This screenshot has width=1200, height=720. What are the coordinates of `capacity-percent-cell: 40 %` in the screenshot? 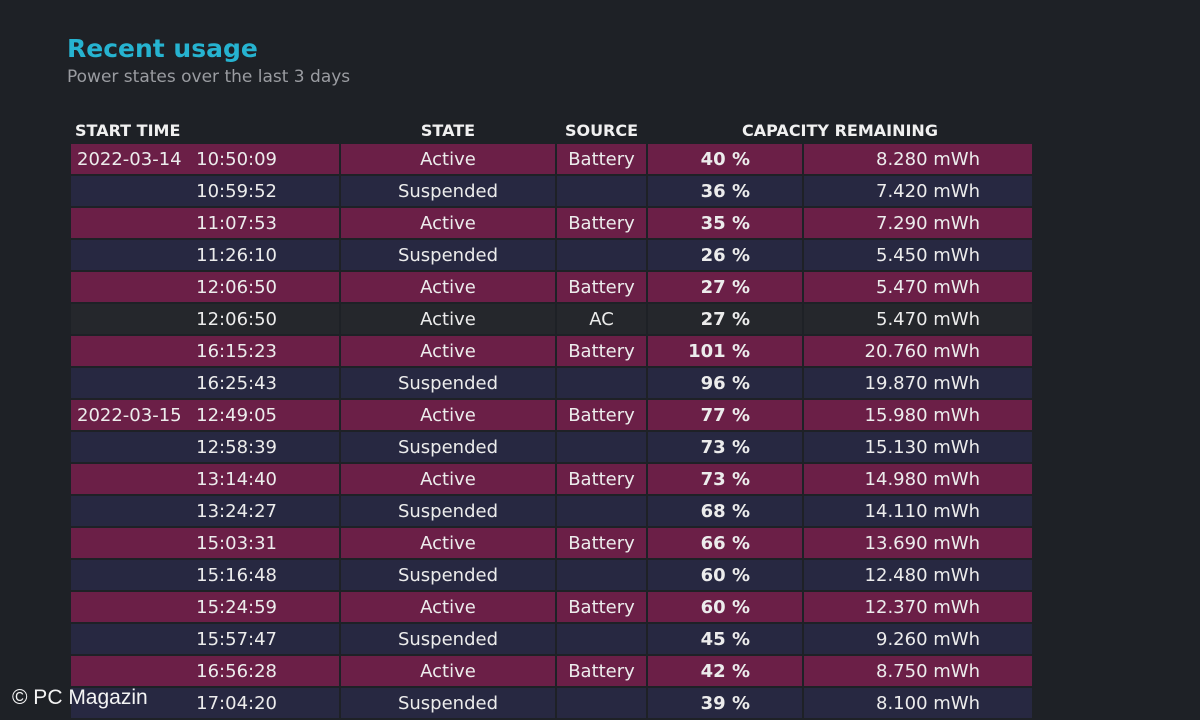 It's located at (725, 159).